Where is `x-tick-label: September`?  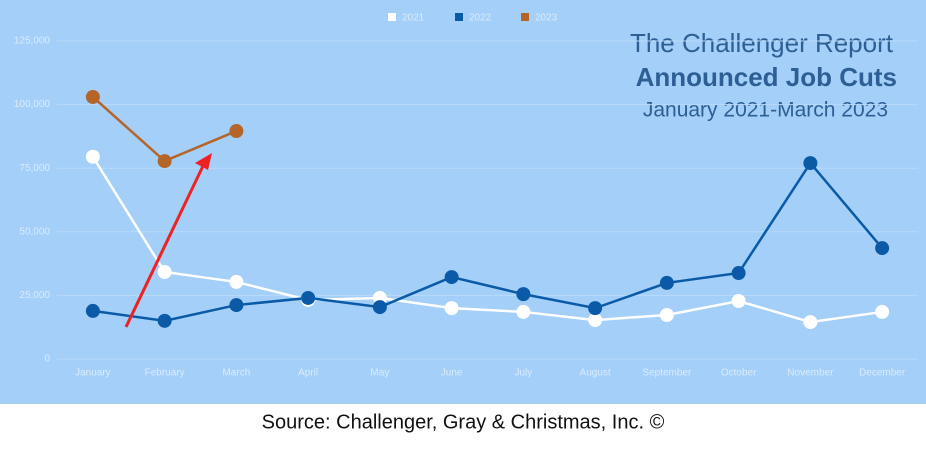
x-tick-label: September is located at coordinates (667, 373).